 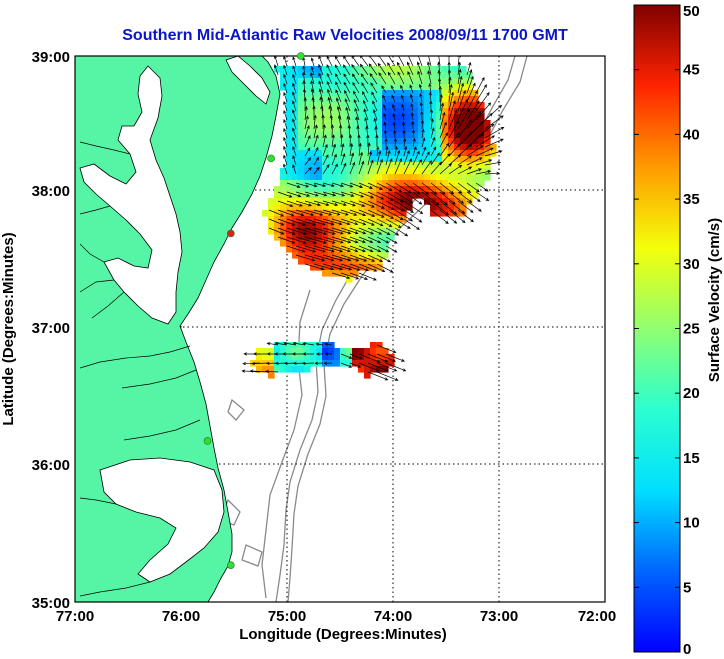 I want to click on colorbar-tick-label: 35, so click(x=691, y=199).